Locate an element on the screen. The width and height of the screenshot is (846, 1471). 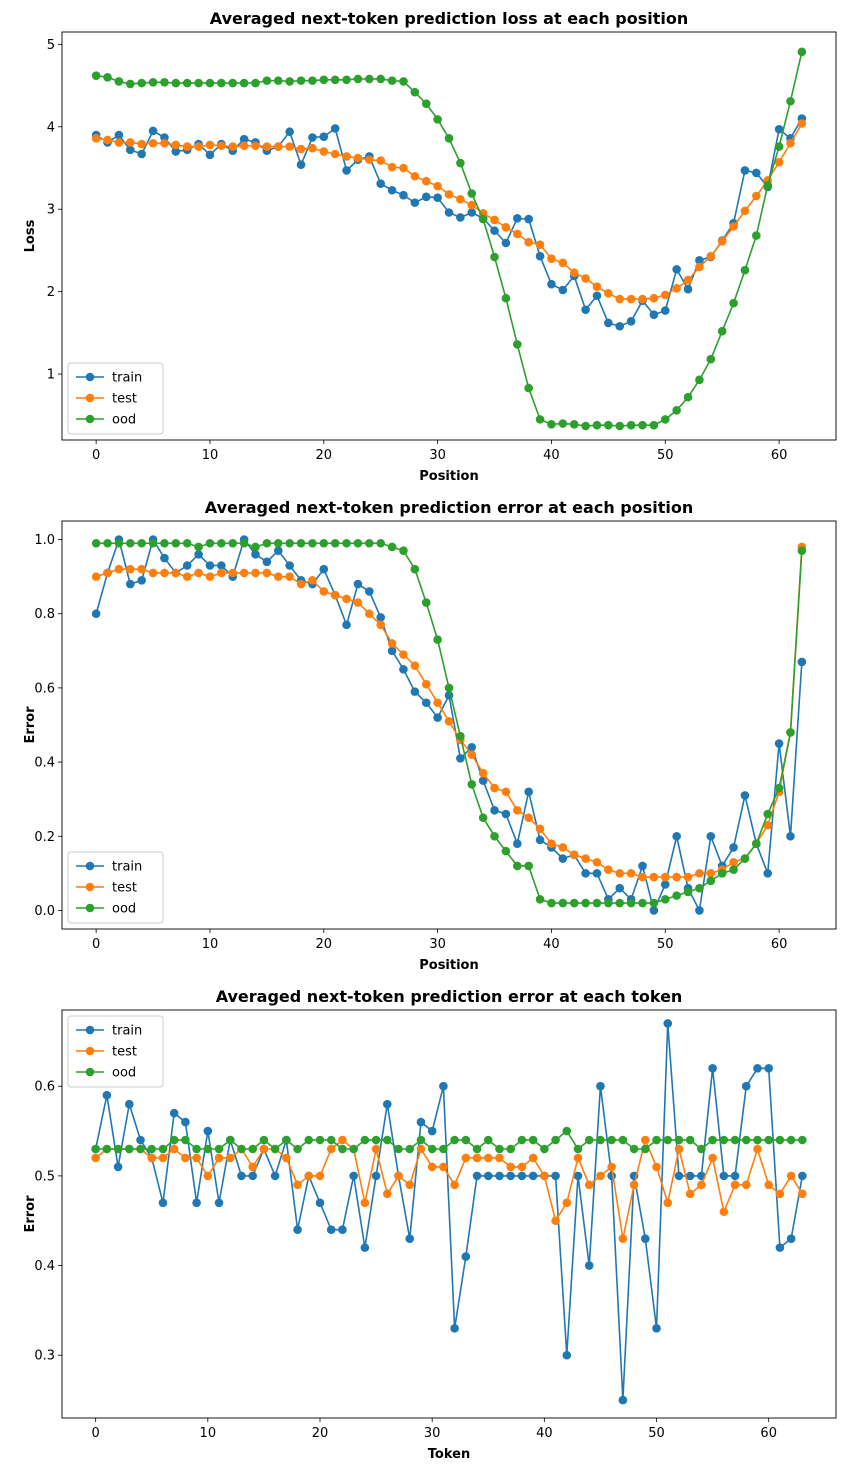
x-tick-label: 40 is located at coordinates (551, 455).